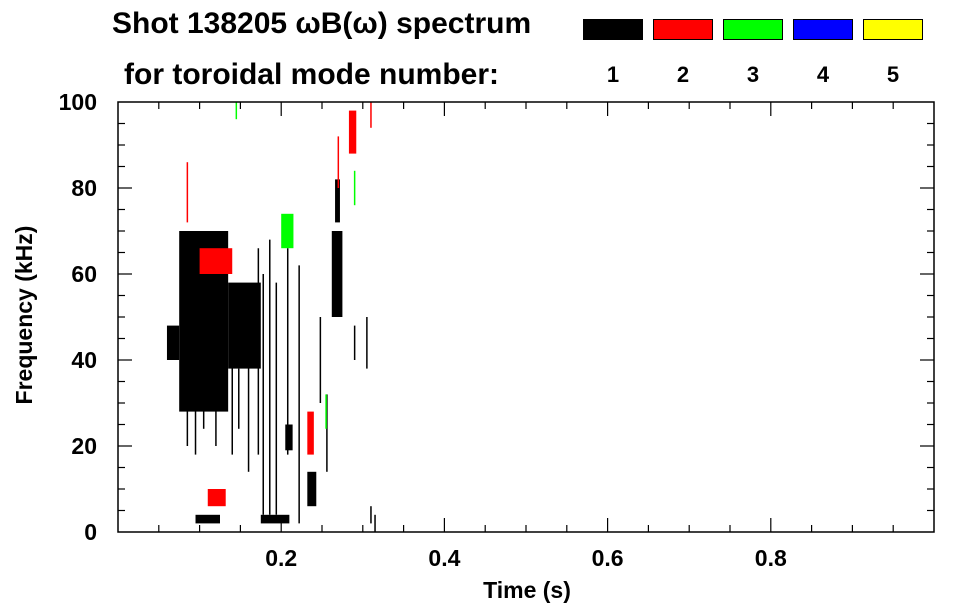 The image size is (963, 615). Describe the element at coordinates (84, 188) in the screenshot. I see `y-tick-label-4: 80` at that location.